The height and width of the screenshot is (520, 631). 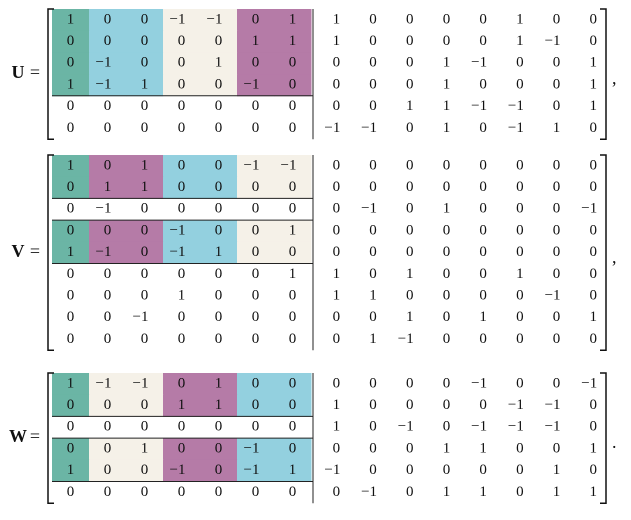 What do you see at coordinates (603, 74) in the screenshot?
I see `right-bracket` at bounding box center [603, 74].